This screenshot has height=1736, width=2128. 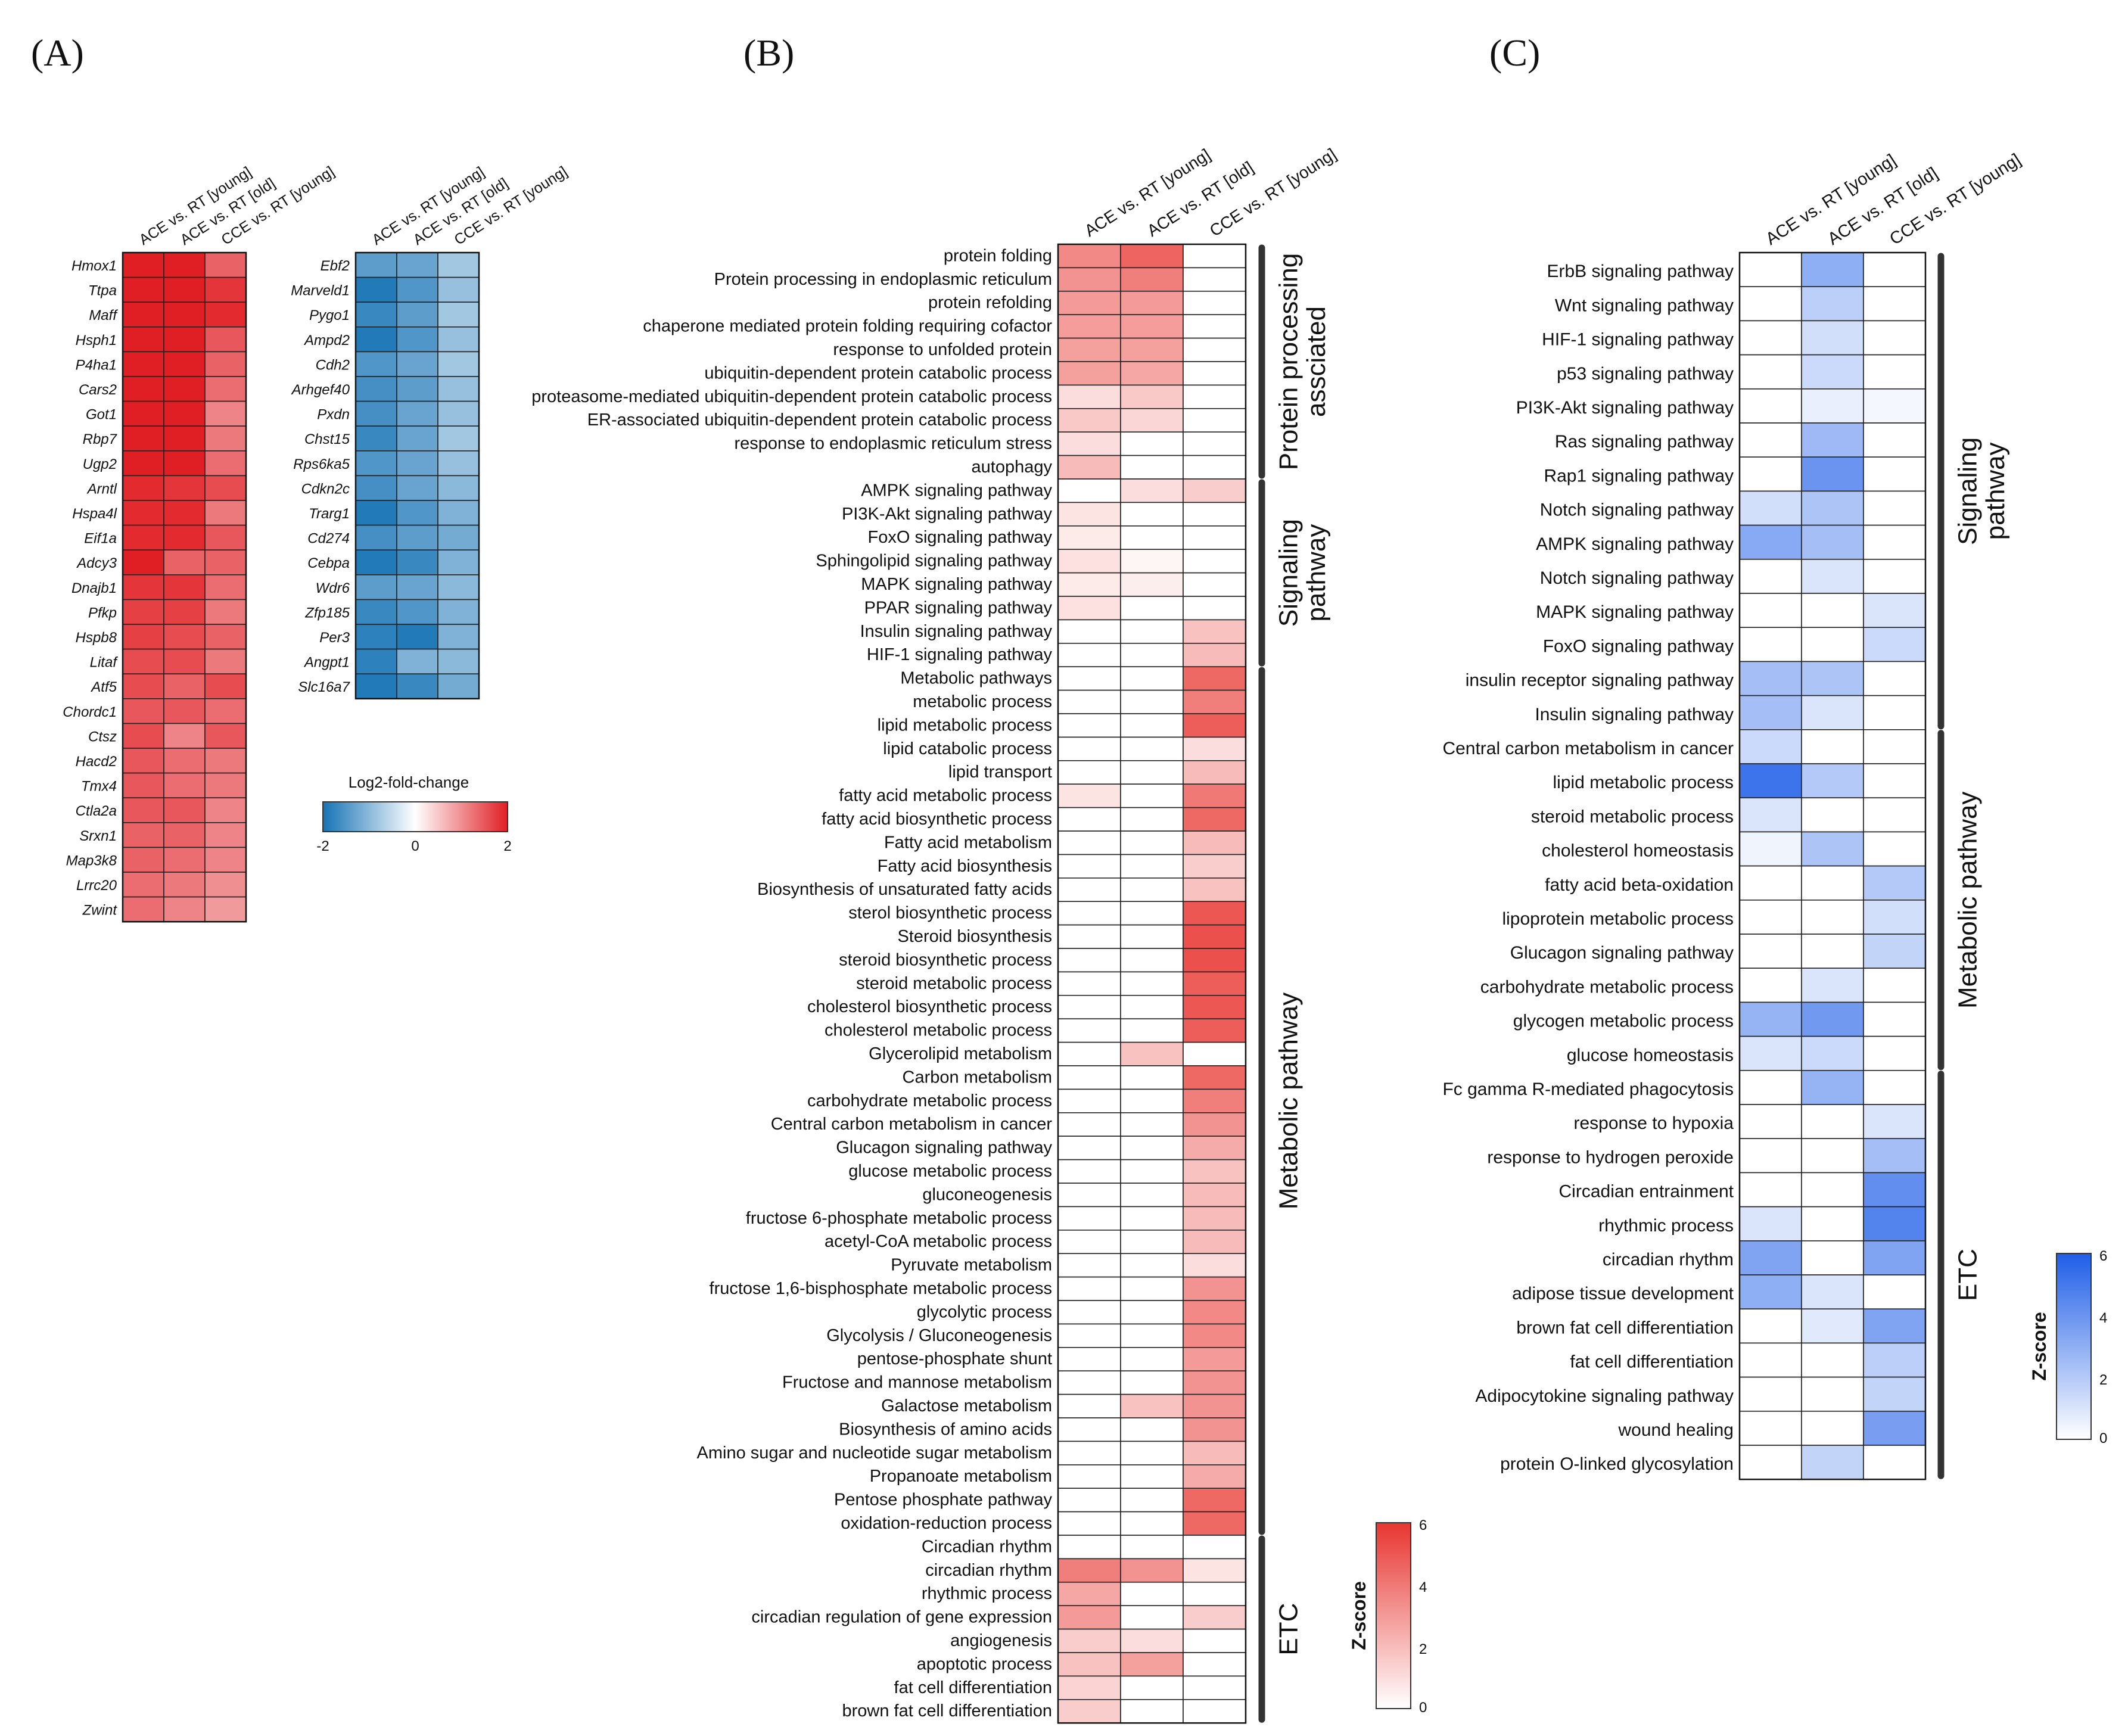 I want to click on group-label: Metabolic pathway, so click(x=1288, y=1101).